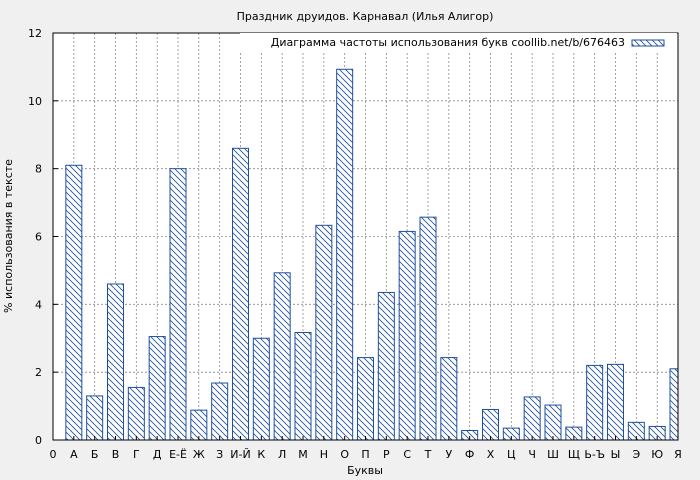 This screenshot has height=480, width=700. What do you see at coordinates (428, 454) in the screenshot?
I see `x-tick-label: Т` at bounding box center [428, 454].